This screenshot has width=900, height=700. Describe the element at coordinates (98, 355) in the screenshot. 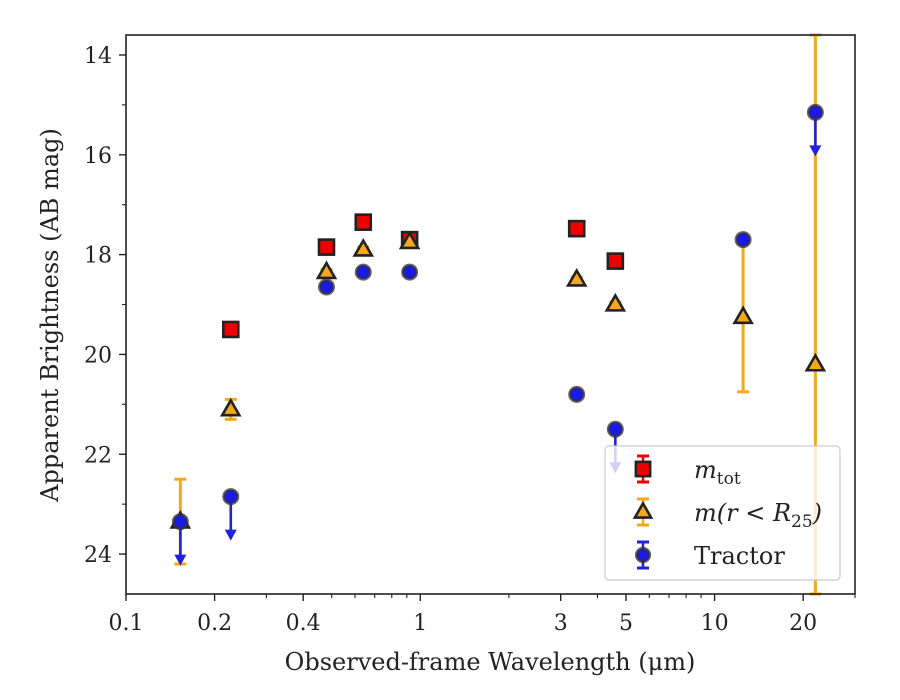

I see `y-tick-label: 20` at that location.